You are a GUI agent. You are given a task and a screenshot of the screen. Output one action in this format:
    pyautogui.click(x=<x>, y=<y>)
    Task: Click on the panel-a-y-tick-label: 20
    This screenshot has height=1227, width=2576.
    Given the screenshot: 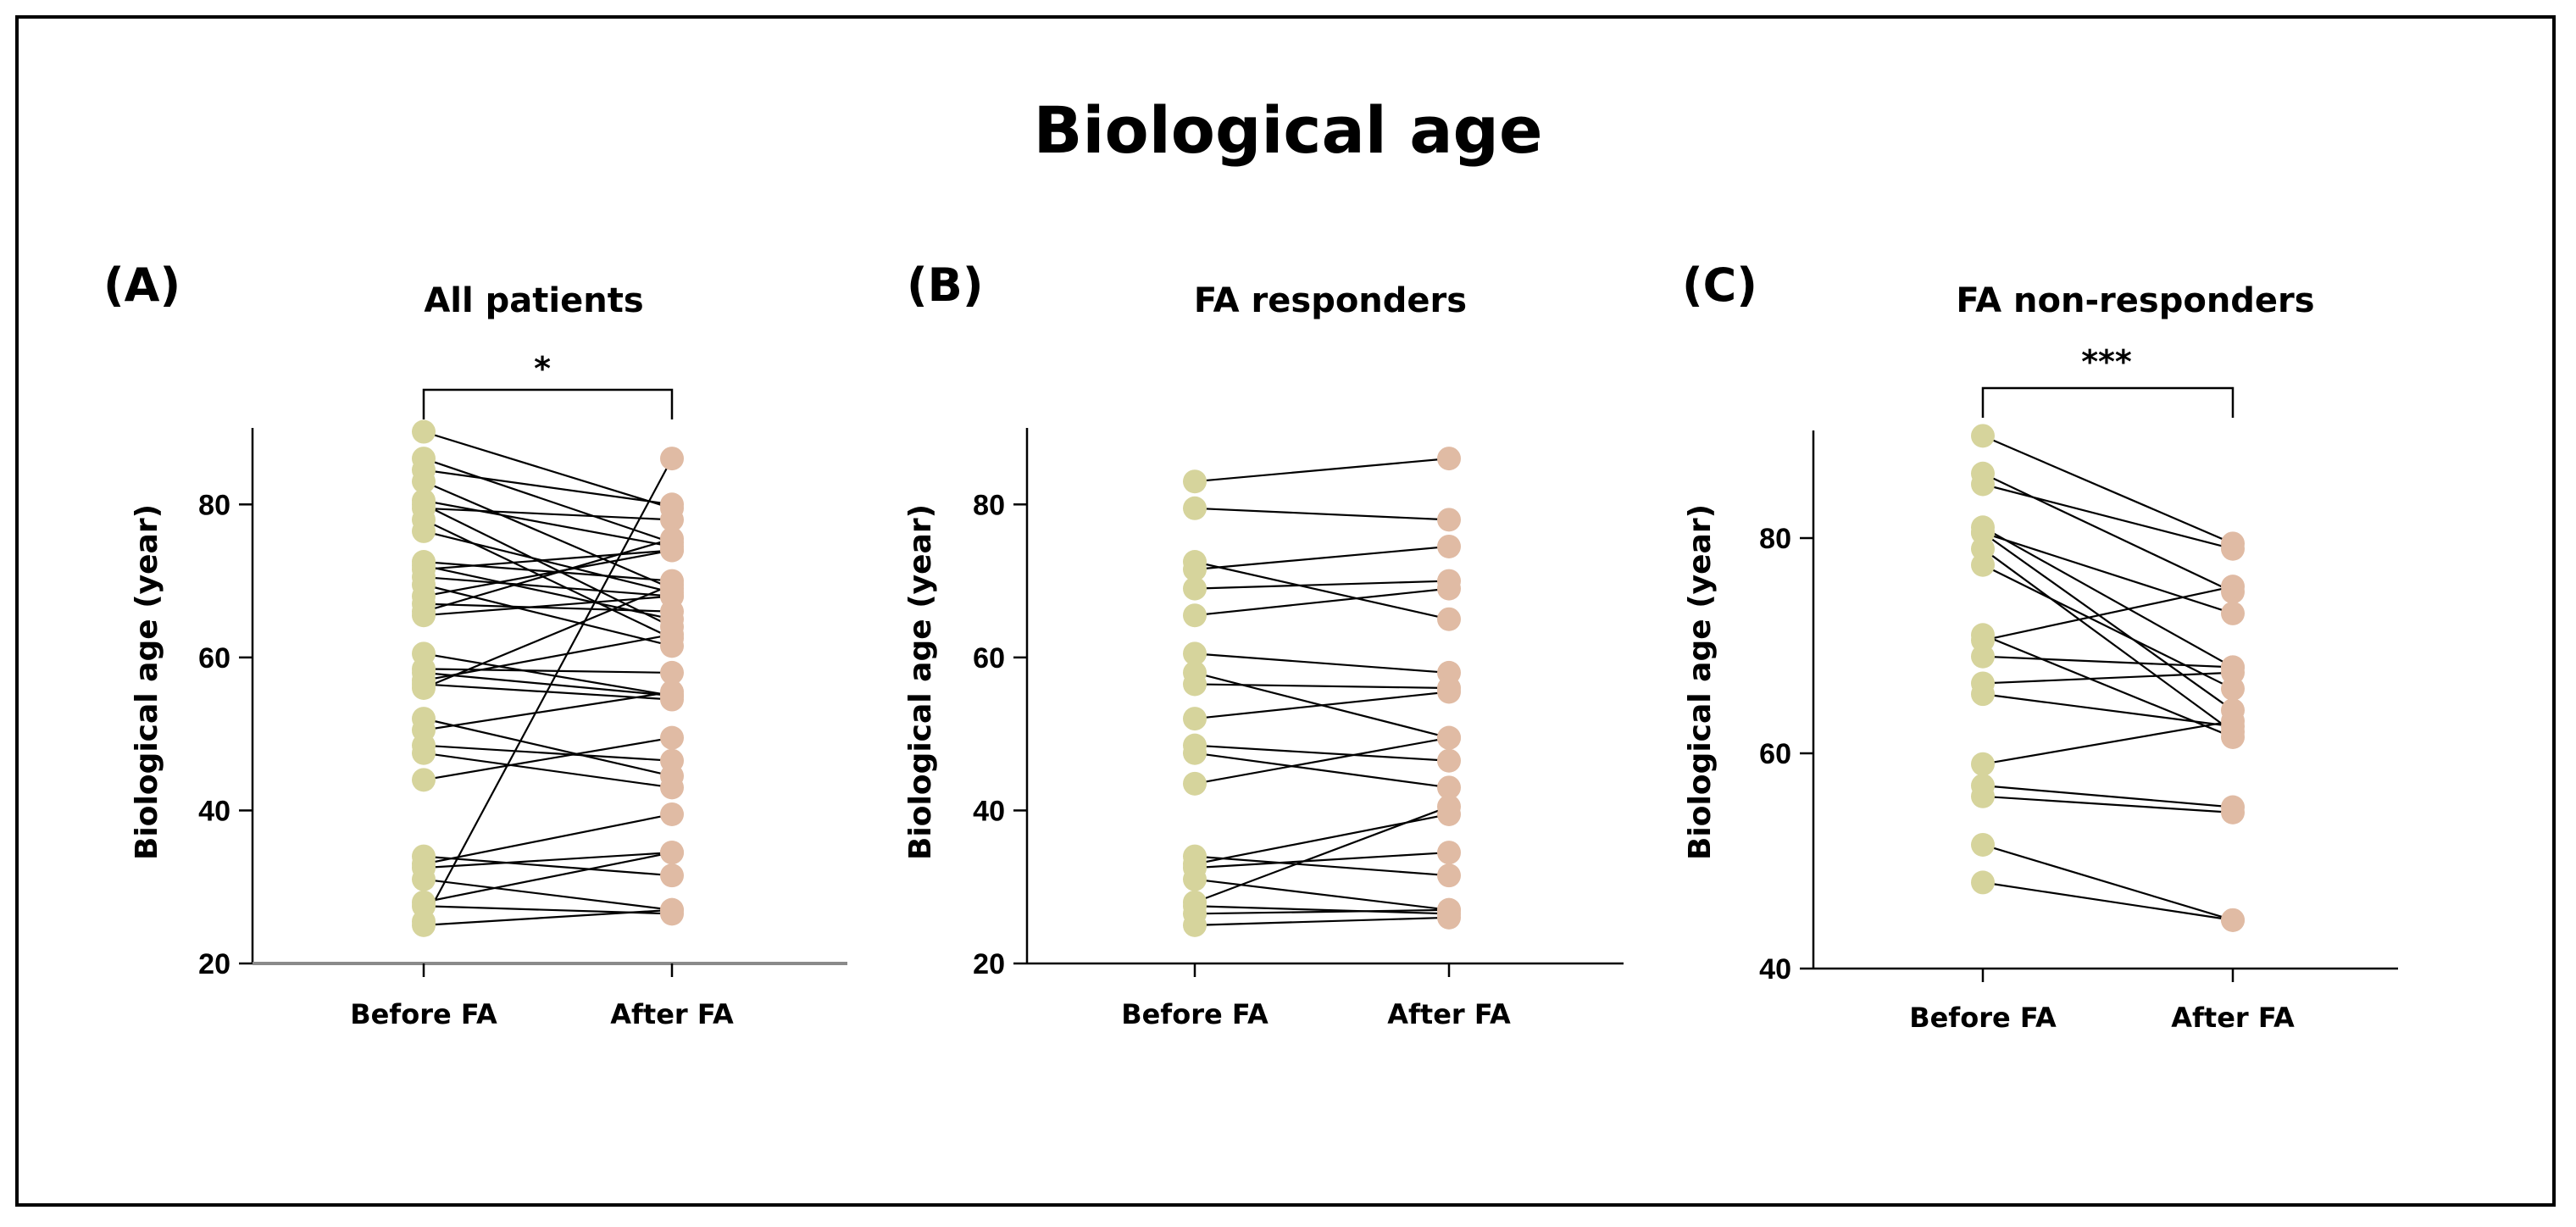 What is the action you would take?
    pyautogui.click(x=214, y=964)
    